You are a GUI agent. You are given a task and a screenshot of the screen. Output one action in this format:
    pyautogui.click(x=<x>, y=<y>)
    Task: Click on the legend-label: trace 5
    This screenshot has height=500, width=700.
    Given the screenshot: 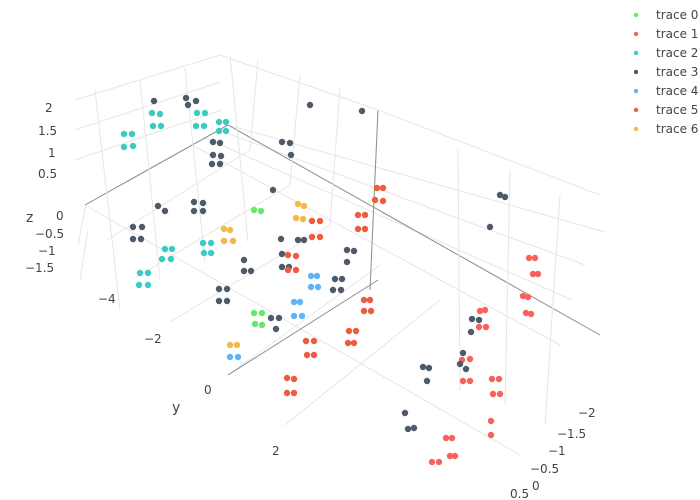 What is the action you would take?
    pyautogui.click(x=677, y=110)
    